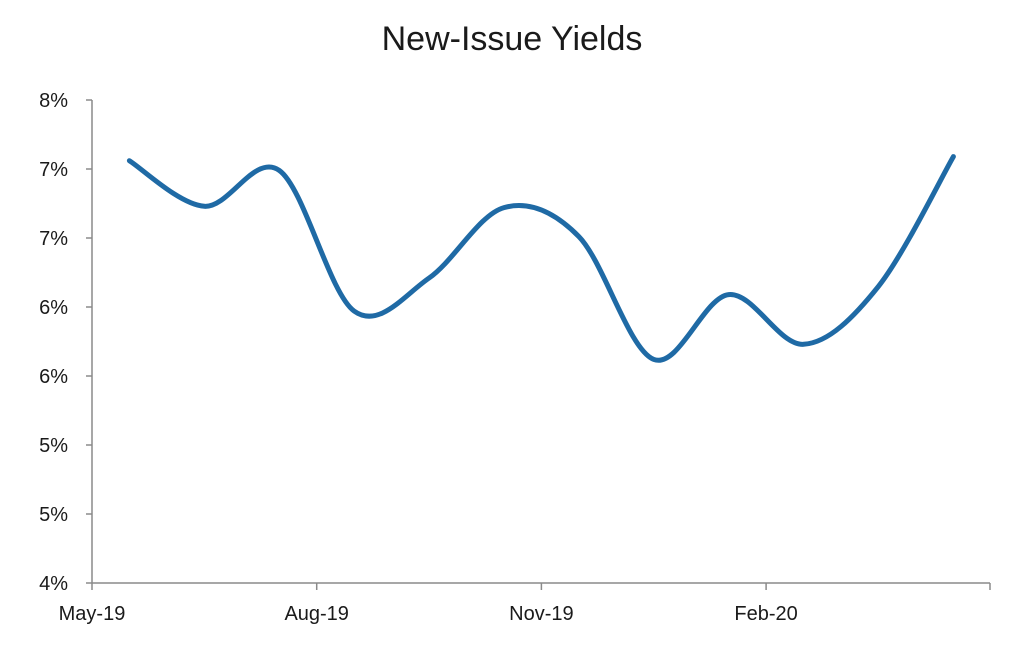 Image resolution: width=1024 pixels, height=648 pixels. I want to click on y-tick-label: 4%, so click(53, 584).